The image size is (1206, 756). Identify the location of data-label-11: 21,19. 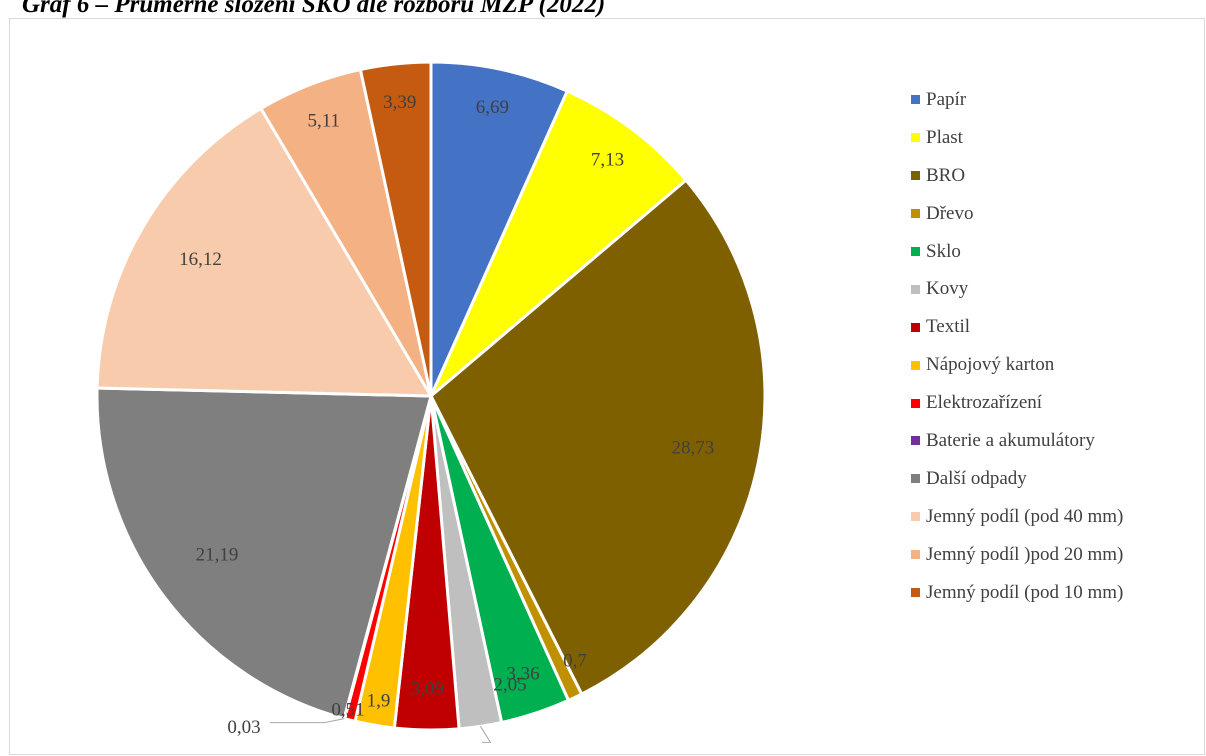
(217, 554).